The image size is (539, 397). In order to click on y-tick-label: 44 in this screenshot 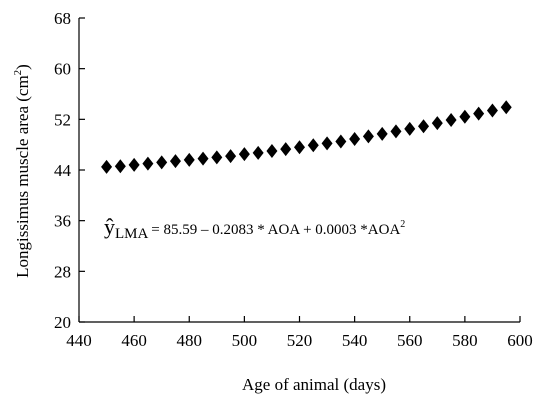, I will do `click(63, 170)`.